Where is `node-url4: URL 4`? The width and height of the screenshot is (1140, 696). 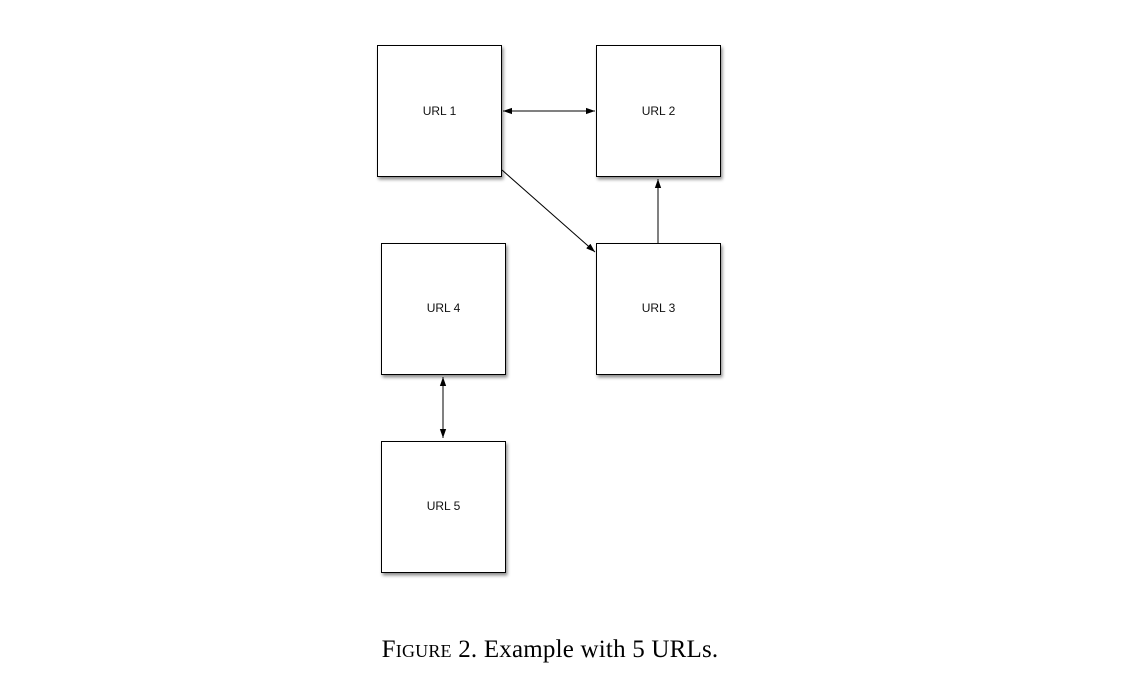
node-url4: URL 4 is located at coordinates (444, 309).